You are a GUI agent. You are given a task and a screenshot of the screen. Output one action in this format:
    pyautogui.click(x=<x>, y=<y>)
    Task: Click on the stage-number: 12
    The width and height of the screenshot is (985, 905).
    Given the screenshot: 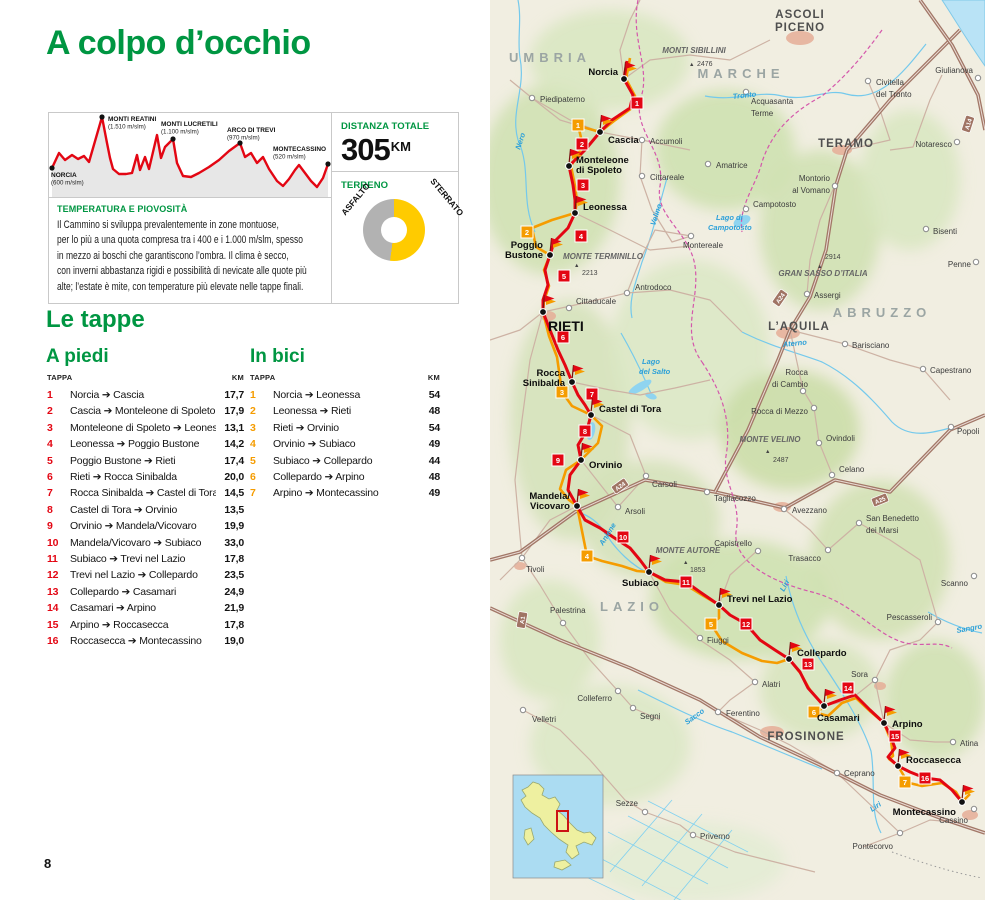 What is the action you would take?
    pyautogui.click(x=53, y=575)
    